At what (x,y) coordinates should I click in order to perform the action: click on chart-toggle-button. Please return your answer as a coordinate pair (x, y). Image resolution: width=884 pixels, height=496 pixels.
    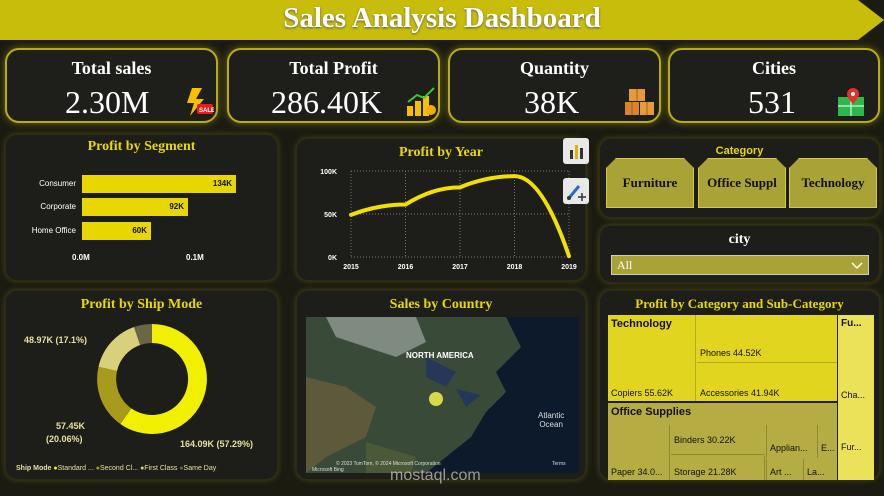
    Looking at the image, I should click on (576, 151).